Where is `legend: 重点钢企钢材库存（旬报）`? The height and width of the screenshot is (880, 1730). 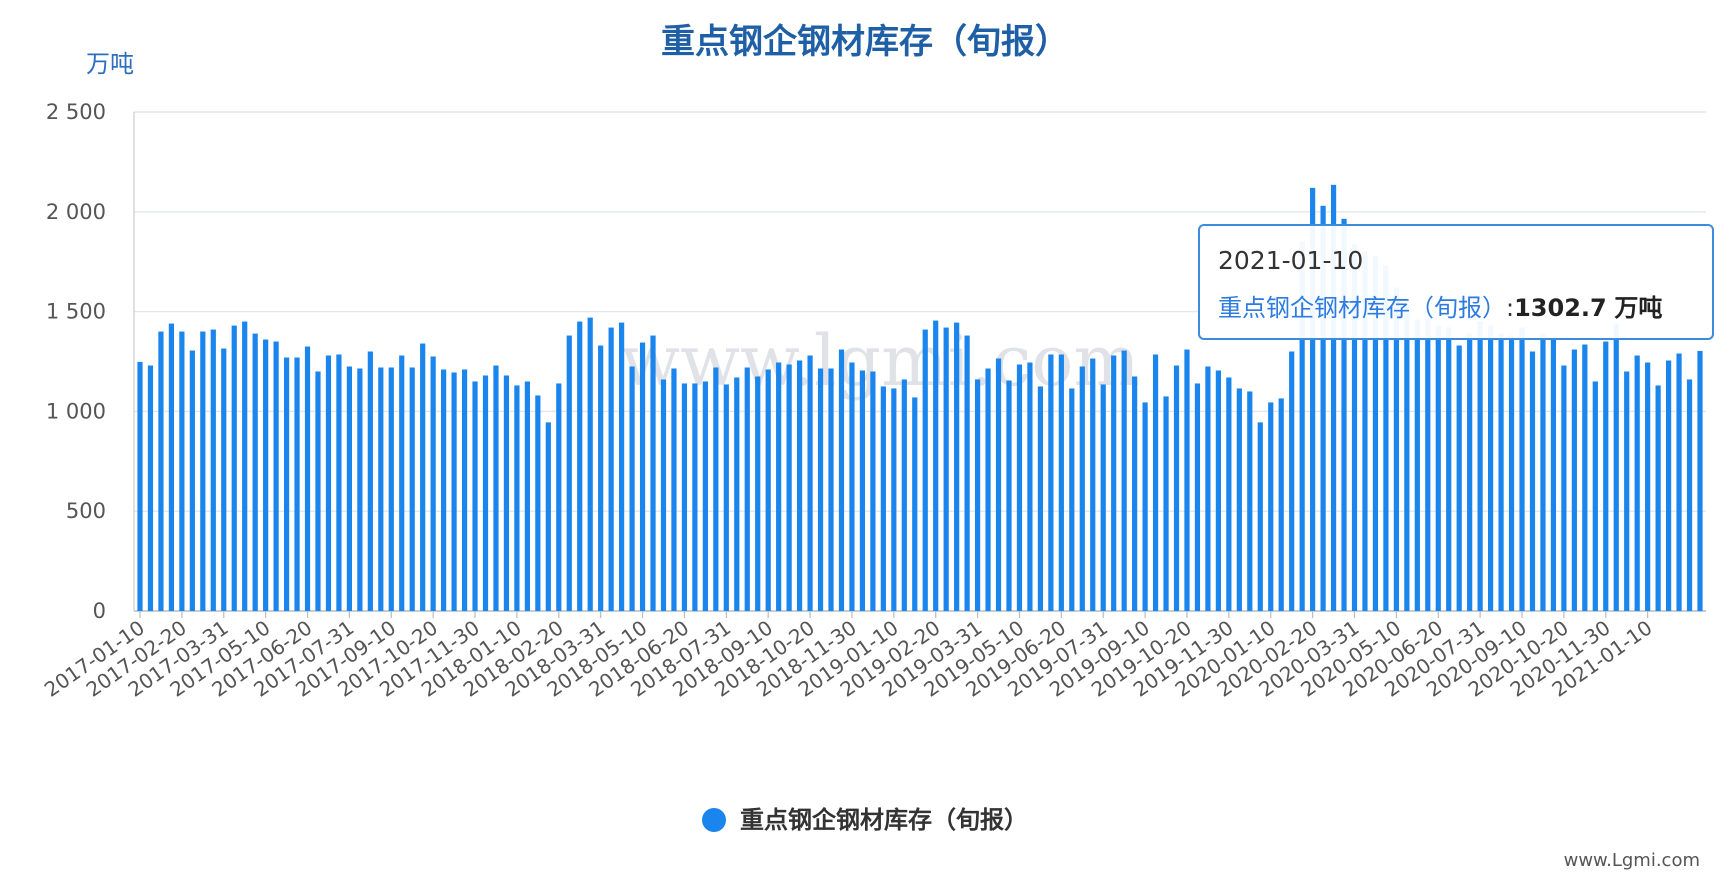 legend: 重点钢企钢材库存（旬报） is located at coordinates (865, 817).